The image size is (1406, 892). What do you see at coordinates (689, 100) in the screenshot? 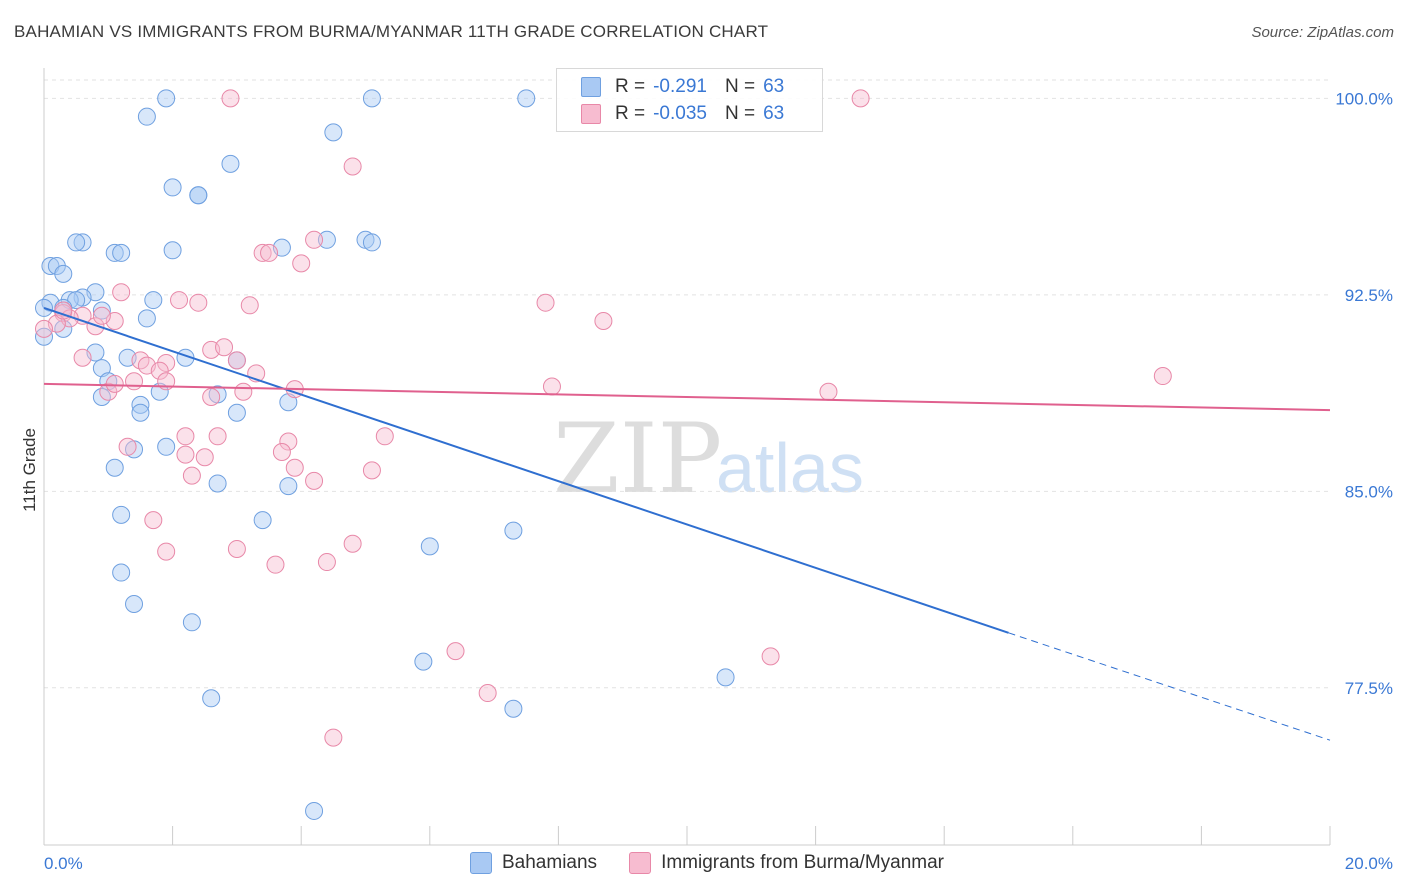
I see `correlation-legend: R = -0.291 N = 63 R = -0.035 N = 63` at bounding box center [689, 100].